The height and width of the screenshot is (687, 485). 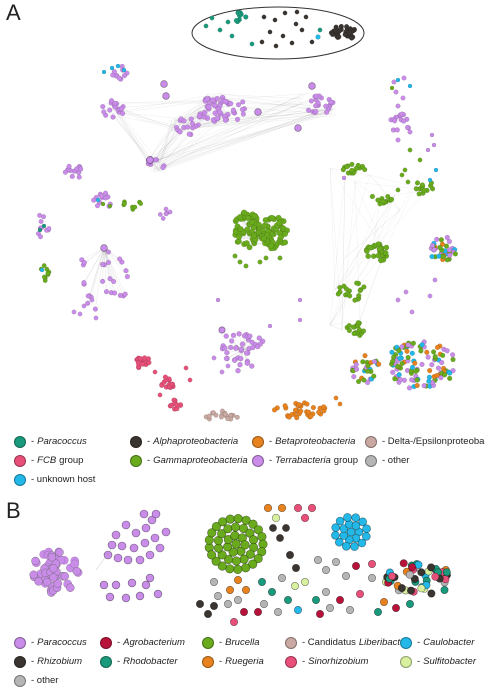 I want to click on legend-a-item: - unknown host, so click(x=56, y=480).